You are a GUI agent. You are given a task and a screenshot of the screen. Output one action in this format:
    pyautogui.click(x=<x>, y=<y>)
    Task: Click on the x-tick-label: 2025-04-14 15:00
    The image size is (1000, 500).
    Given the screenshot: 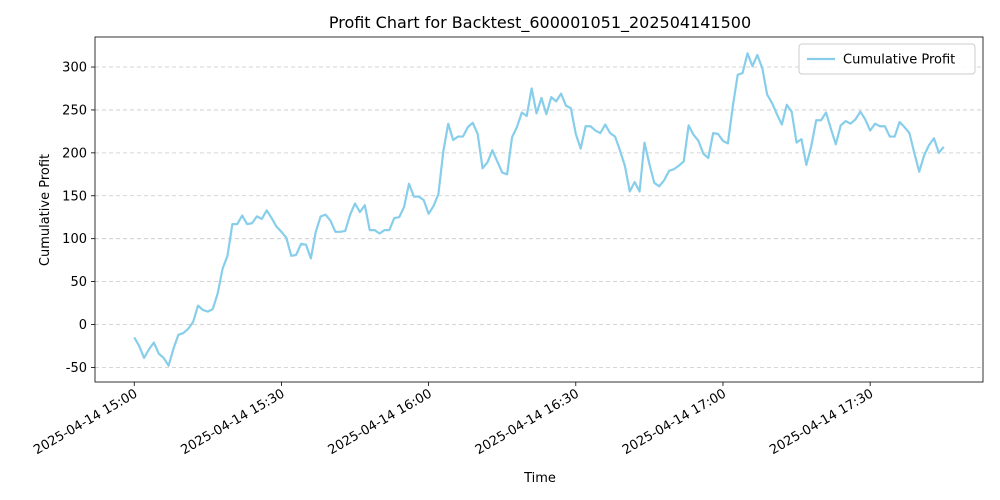 What is the action you would take?
    pyautogui.click(x=85, y=422)
    